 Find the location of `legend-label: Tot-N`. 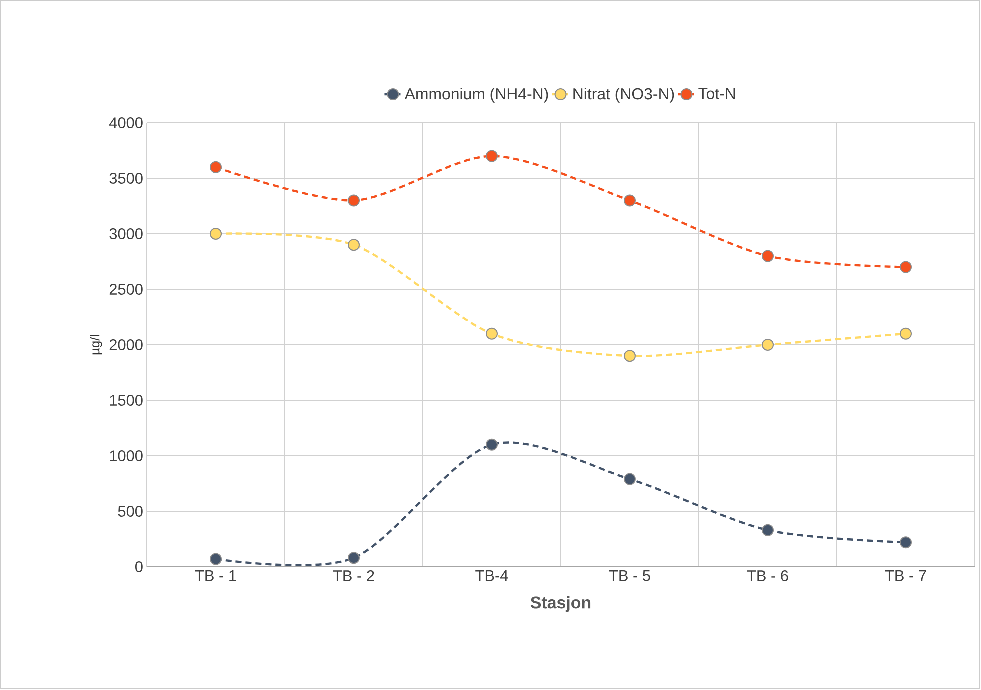

legend-label: Tot-N is located at coordinates (717, 94).